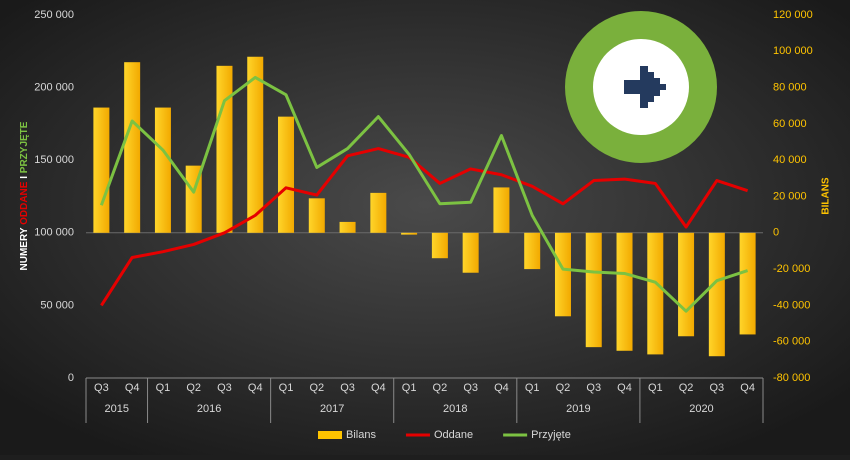 This screenshot has width=850, height=460. Describe the element at coordinates (791, 342) in the screenshot. I see `y2-tick-label: -60 000` at that location.